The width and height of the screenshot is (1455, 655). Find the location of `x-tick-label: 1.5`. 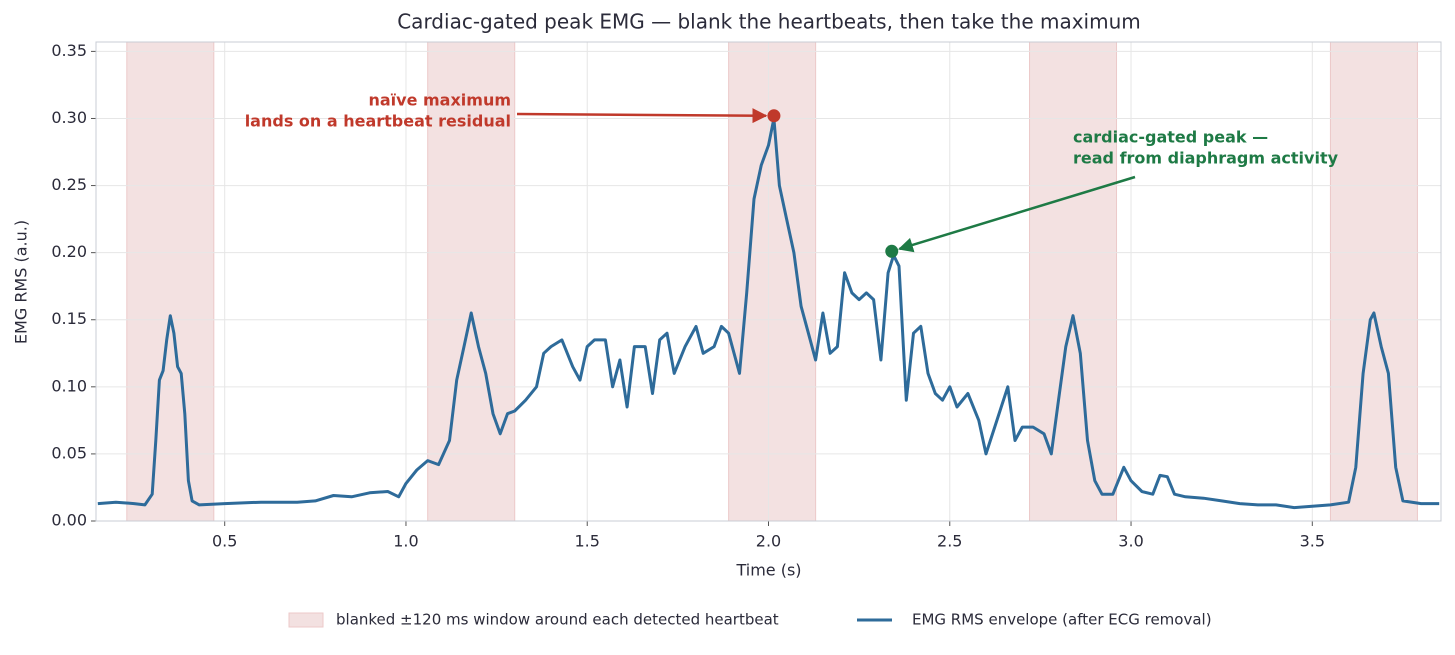

x-tick-label: 1.5 is located at coordinates (587, 541).